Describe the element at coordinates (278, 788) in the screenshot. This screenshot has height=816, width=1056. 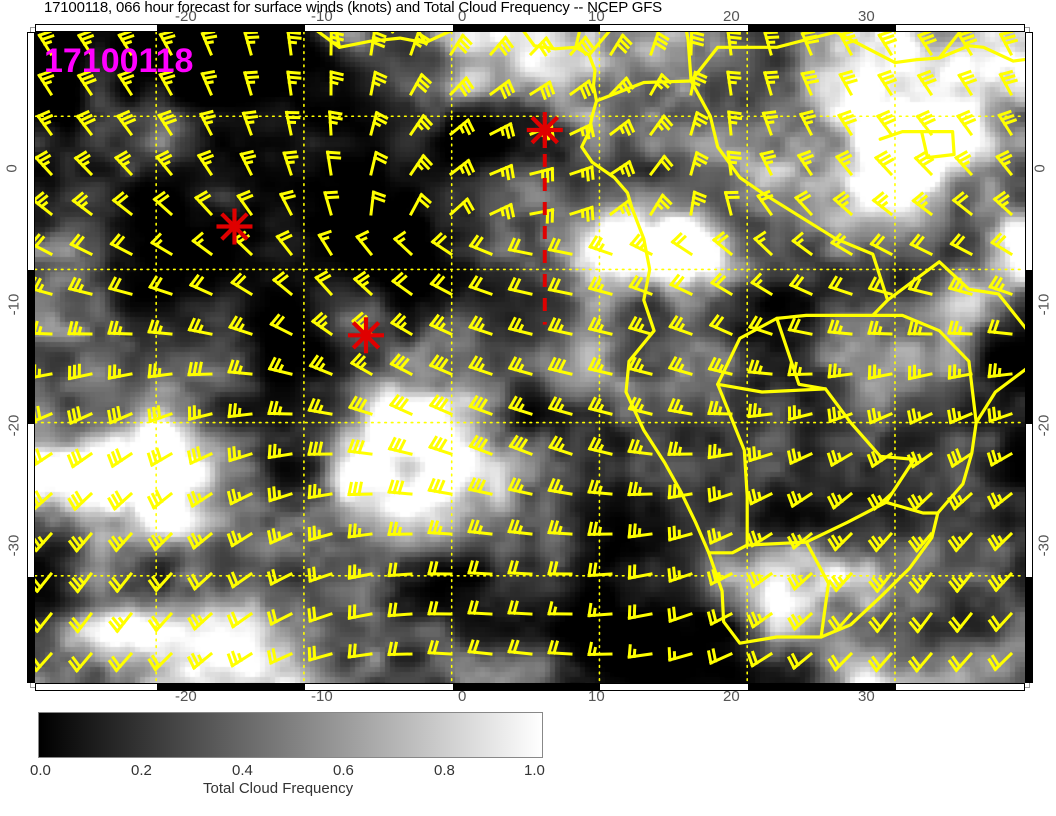
I see `colorbar-title: Total Cloud Frequency` at that location.